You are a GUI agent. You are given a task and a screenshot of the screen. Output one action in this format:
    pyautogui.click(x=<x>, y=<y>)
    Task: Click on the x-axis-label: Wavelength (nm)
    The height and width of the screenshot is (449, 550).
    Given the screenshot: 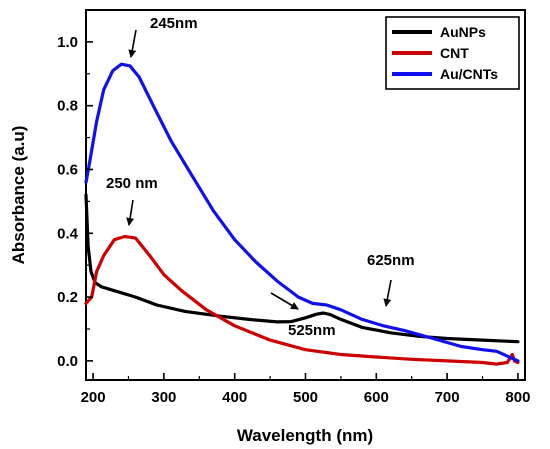 What is the action you would take?
    pyautogui.click(x=305, y=435)
    